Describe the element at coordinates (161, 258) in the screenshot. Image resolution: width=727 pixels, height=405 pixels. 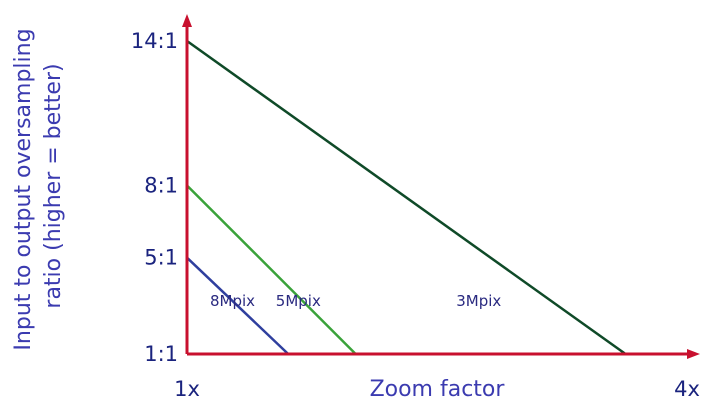
I see `y-tick-label: 5:1` at that location.